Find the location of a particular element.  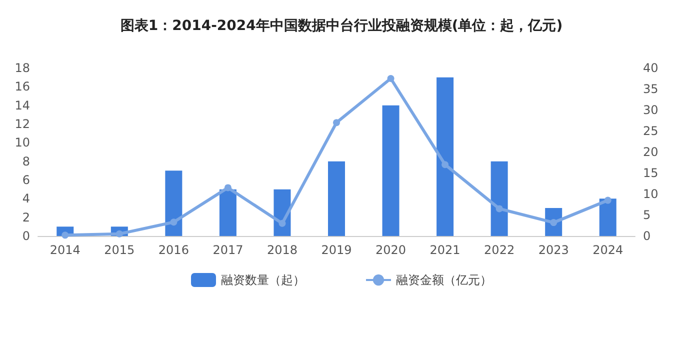

x-tick-label: 2020 is located at coordinates (391, 250).